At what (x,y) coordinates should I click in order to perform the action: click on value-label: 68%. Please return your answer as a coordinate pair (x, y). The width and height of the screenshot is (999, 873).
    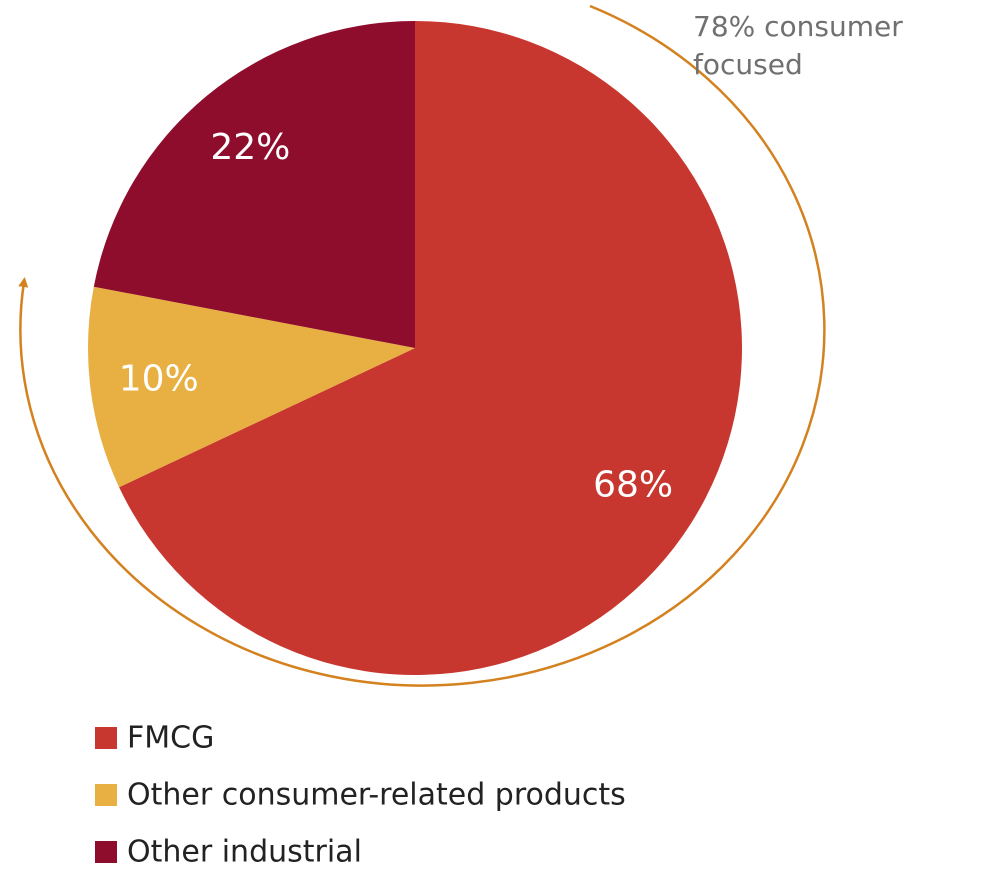
    Looking at the image, I should click on (633, 484).